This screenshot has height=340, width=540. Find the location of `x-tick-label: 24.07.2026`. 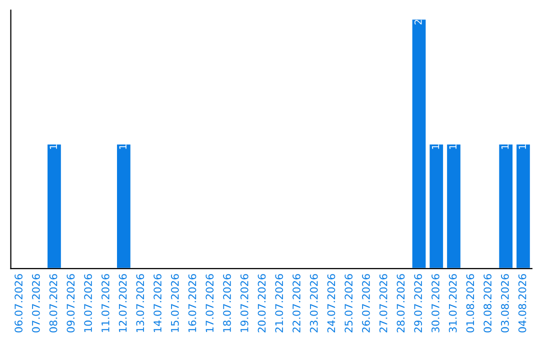

x-tick-label: 24.07.2026 is located at coordinates (331, 303).